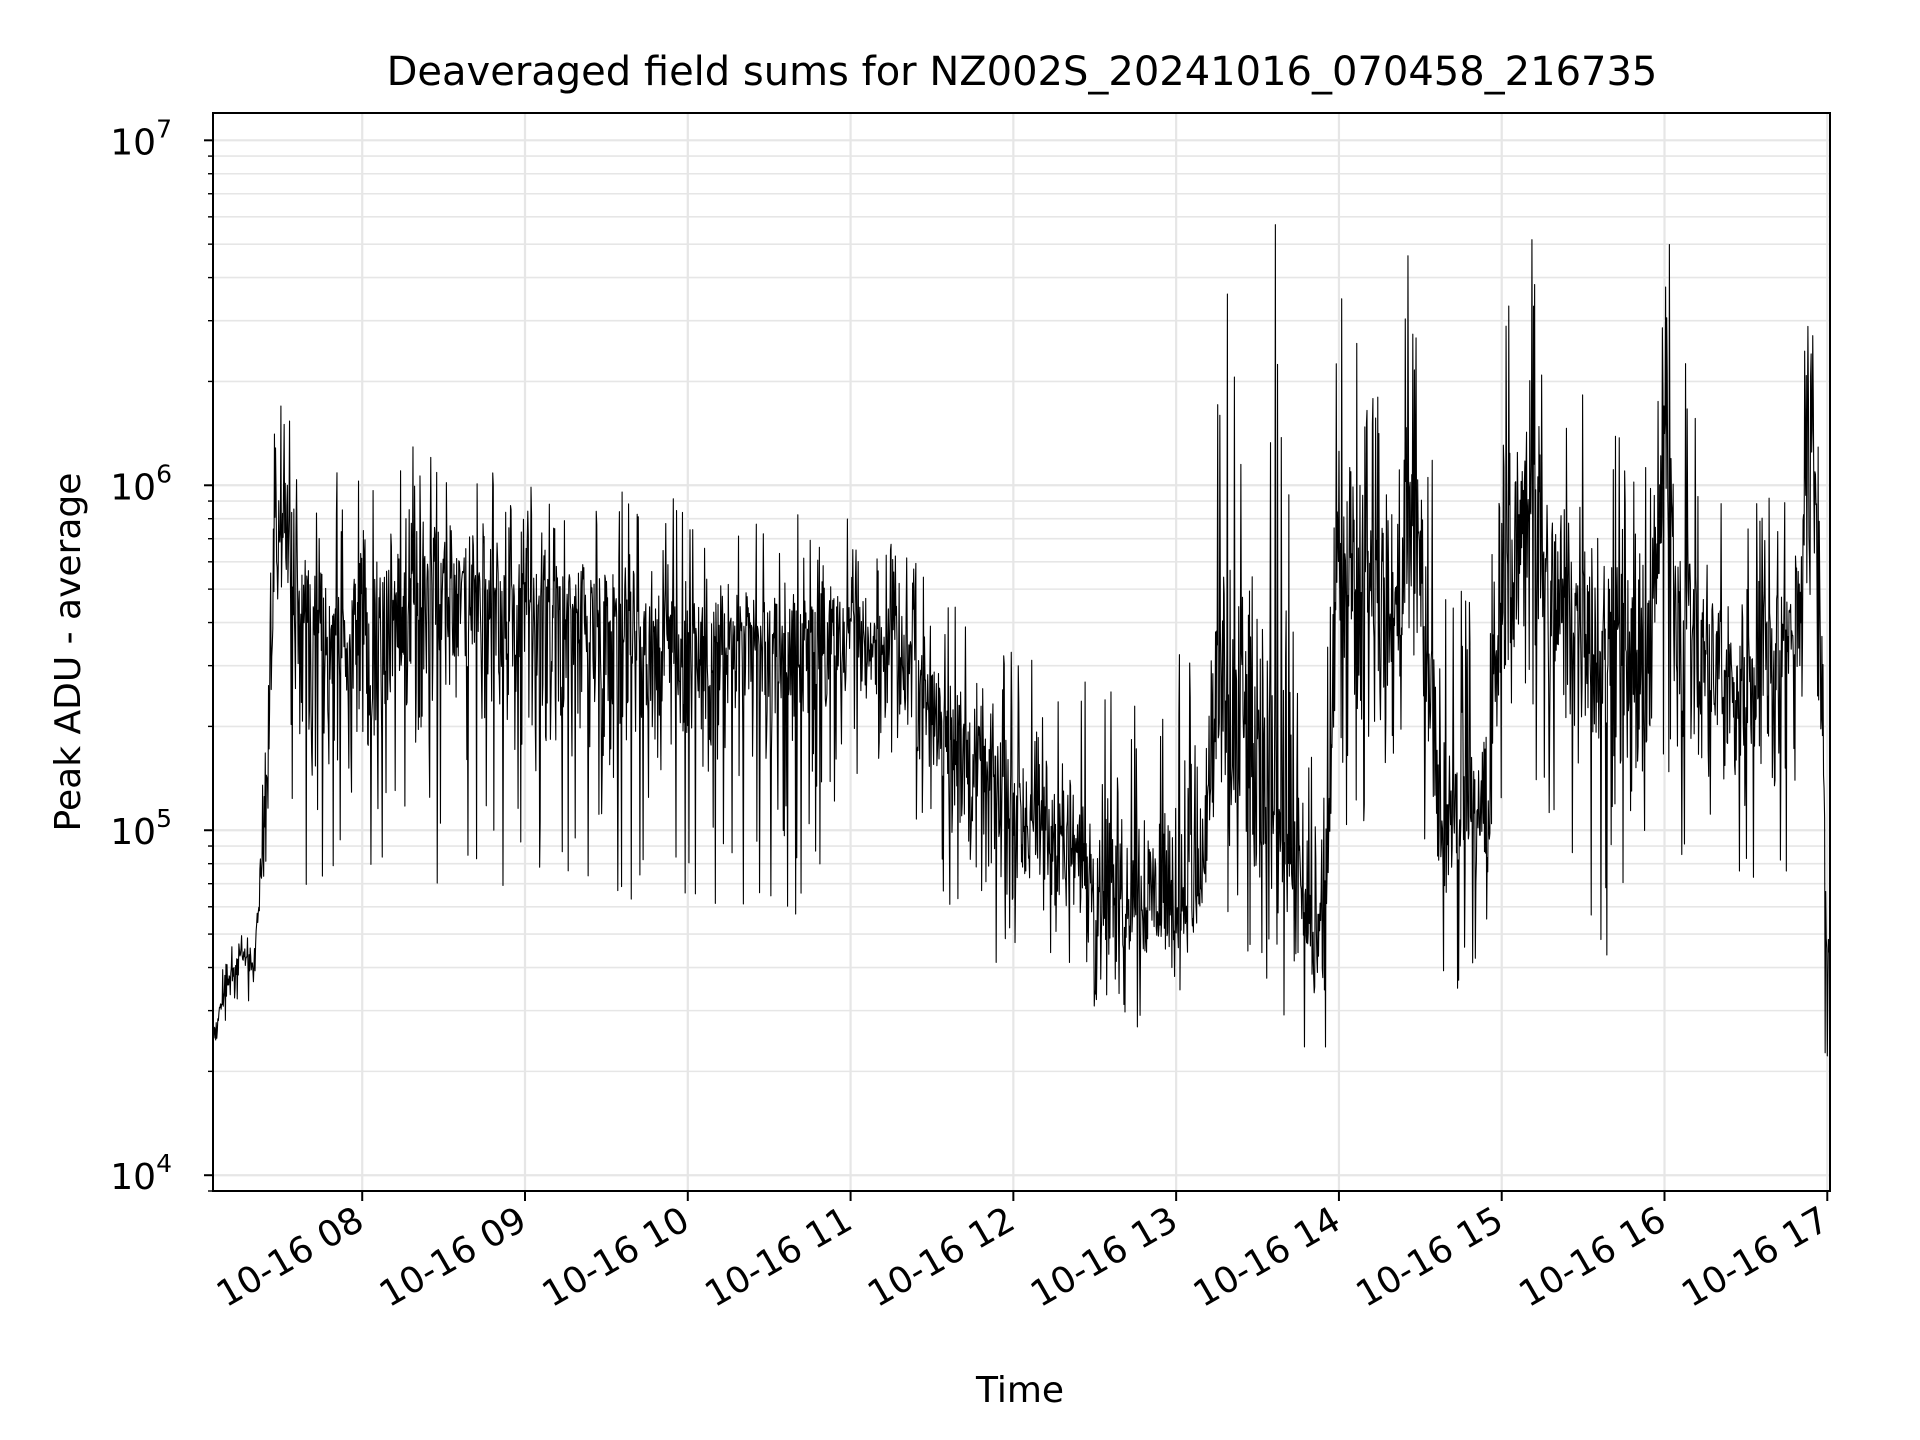 Image resolution: width=1920 pixels, height=1440 pixels. Describe the element at coordinates (164, 128) in the screenshot. I see `y-tick-label-exponent: 7` at that location.